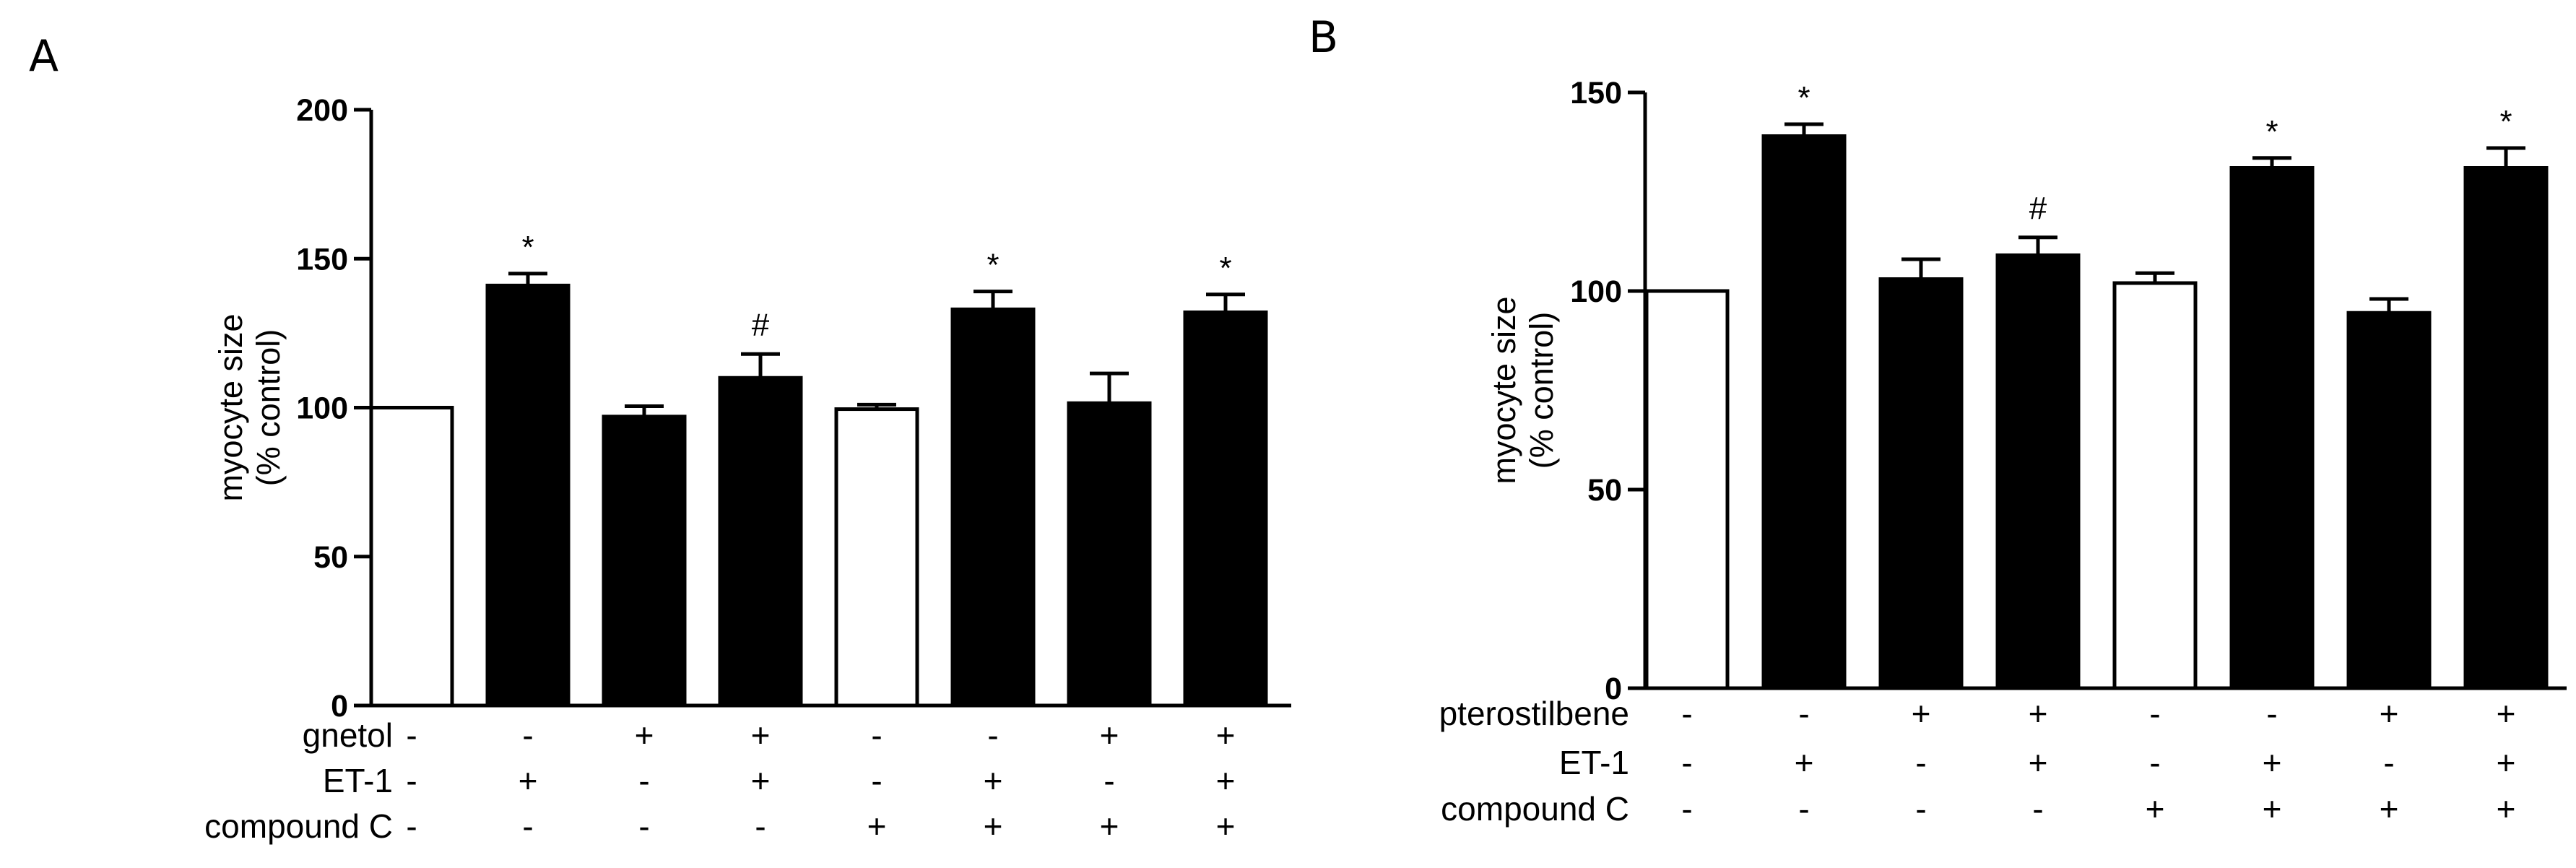 This screenshot has height=868, width=2576. Describe the element at coordinates (1596, 291) in the screenshot. I see `b-y-tick-label: 100` at that location.